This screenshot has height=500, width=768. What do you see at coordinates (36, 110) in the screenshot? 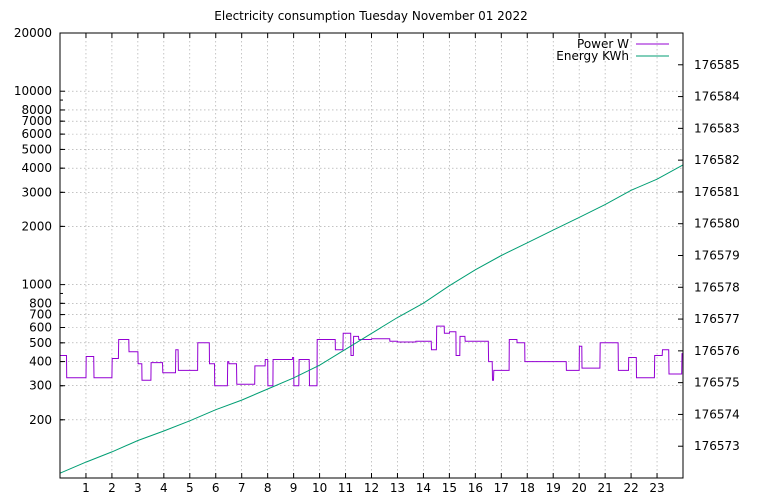
I see `y-tick-label: 8000` at bounding box center [36, 110].